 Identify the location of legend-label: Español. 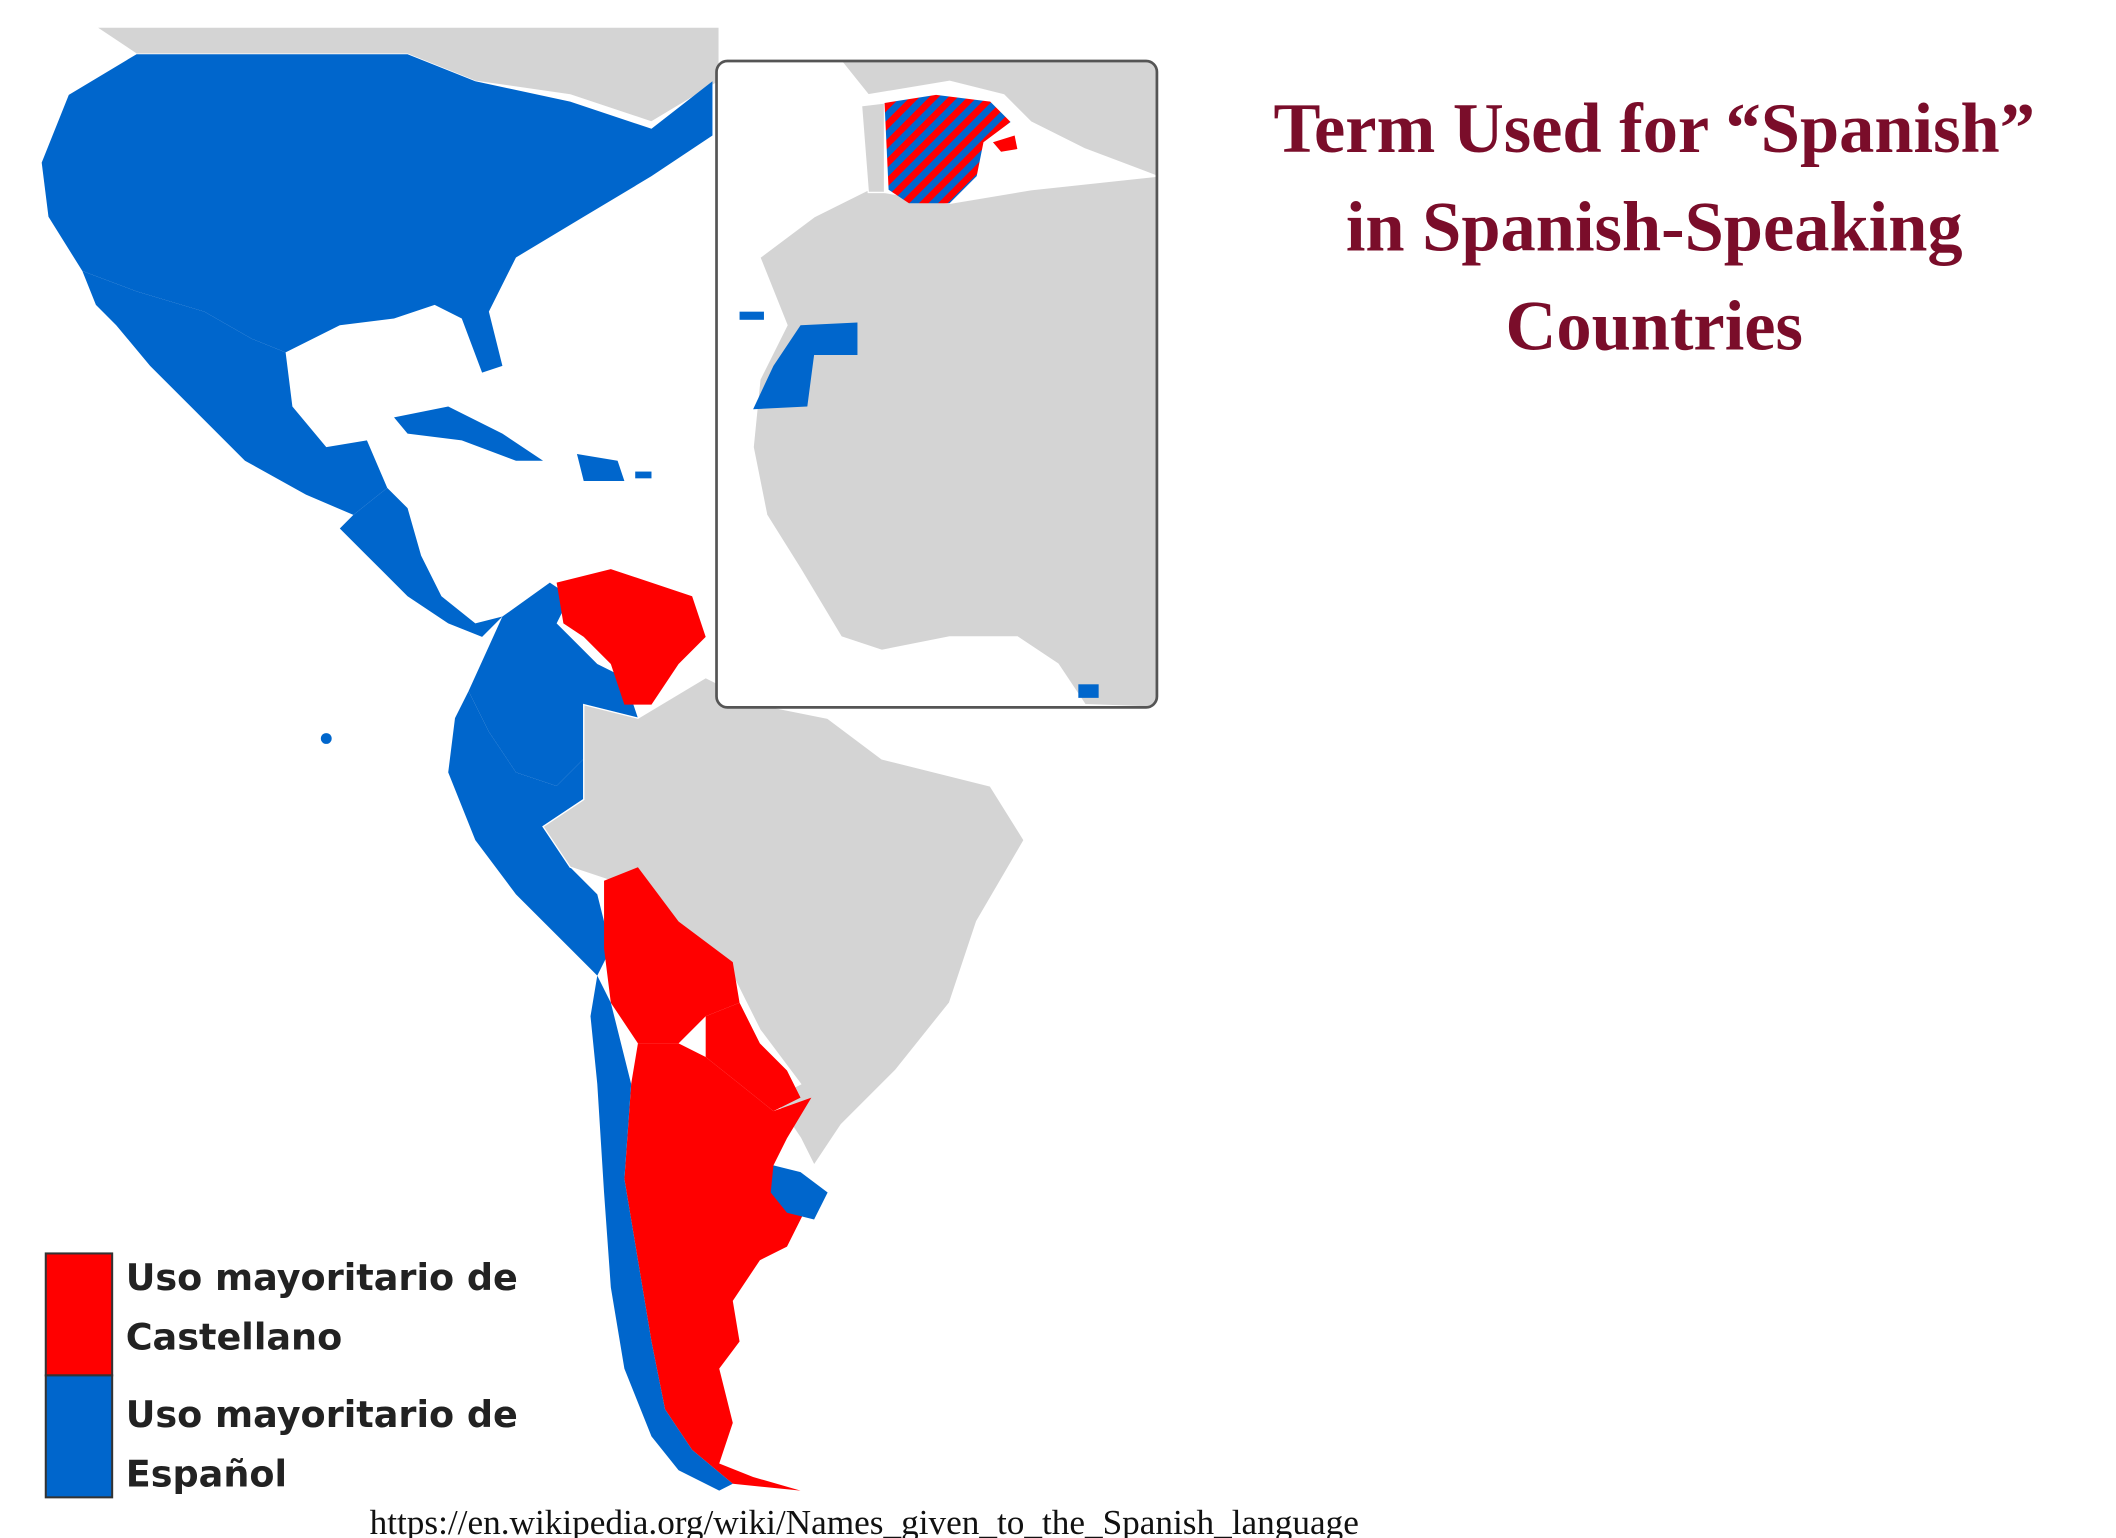
(206, 1474).